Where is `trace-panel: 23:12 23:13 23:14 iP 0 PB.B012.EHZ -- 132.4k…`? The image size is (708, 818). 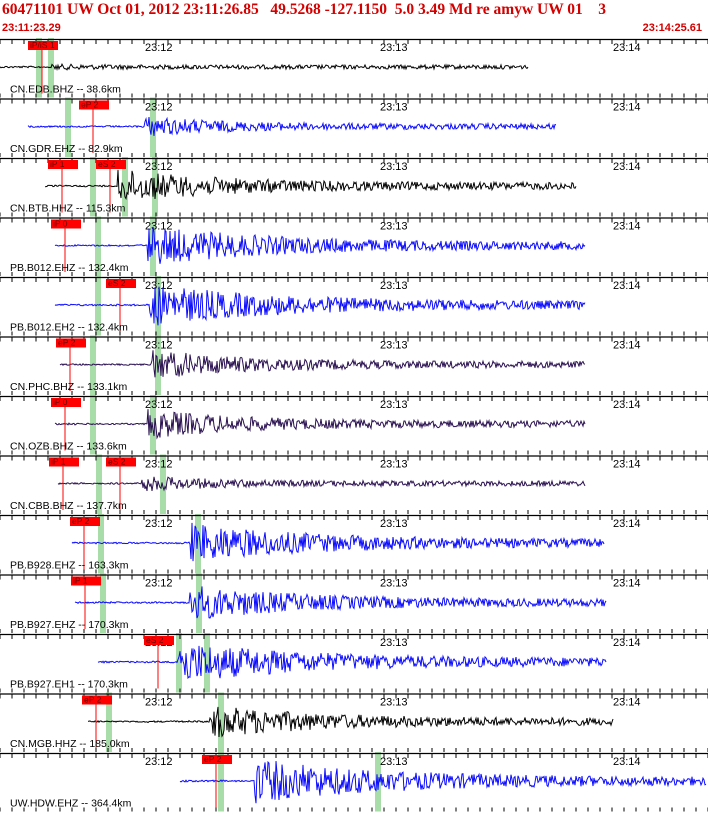 trace-panel: 23:12 23:13 23:14 iP 0 PB.B012.EHZ -- 132.4k… is located at coordinates (354, 246).